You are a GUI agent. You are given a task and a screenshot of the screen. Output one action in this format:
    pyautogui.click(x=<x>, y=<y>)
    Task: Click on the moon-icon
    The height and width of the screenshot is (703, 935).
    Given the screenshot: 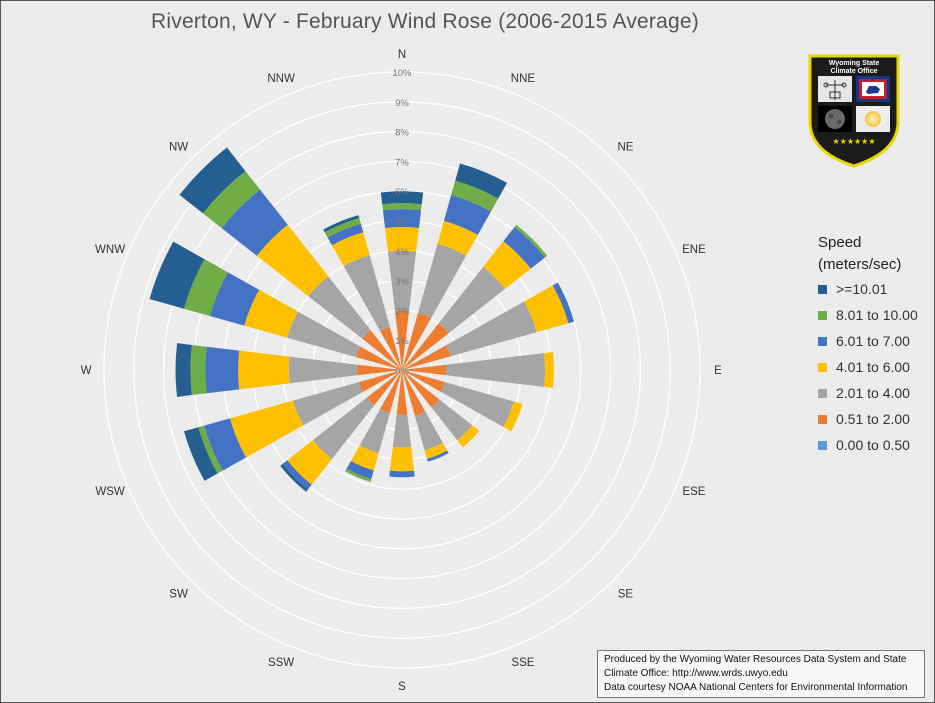 What is the action you would take?
    pyautogui.click(x=835, y=119)
    